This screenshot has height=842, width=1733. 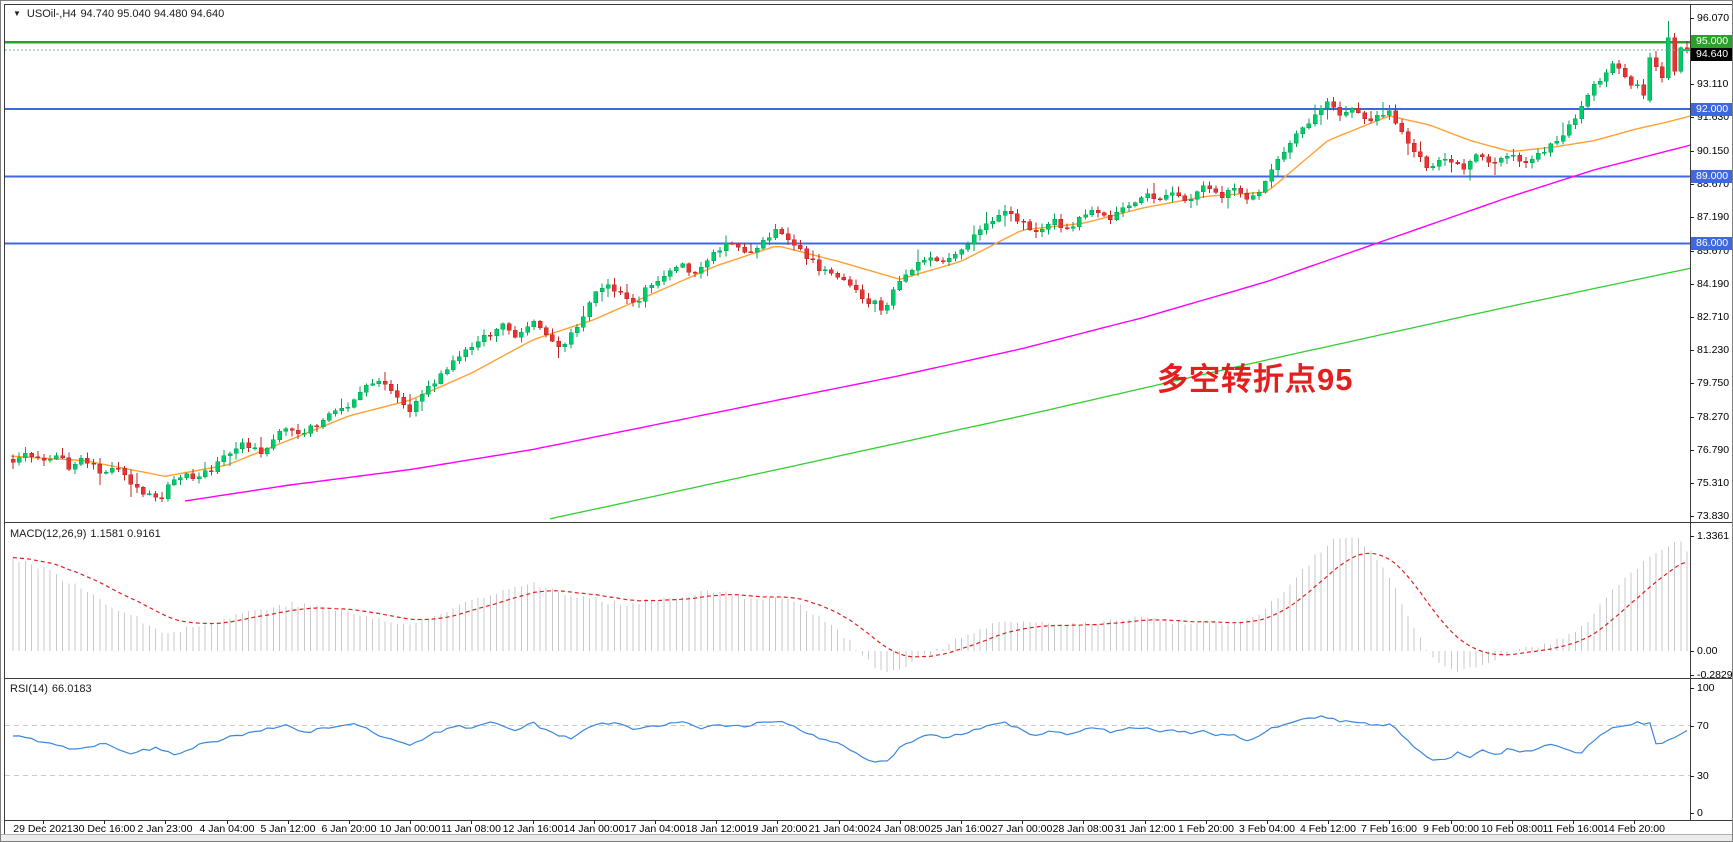 What do you see at coordinates (1706, 688) in the screenshot?
I see `rsi-tick-label: 100` at bounding box center [1706, 688].